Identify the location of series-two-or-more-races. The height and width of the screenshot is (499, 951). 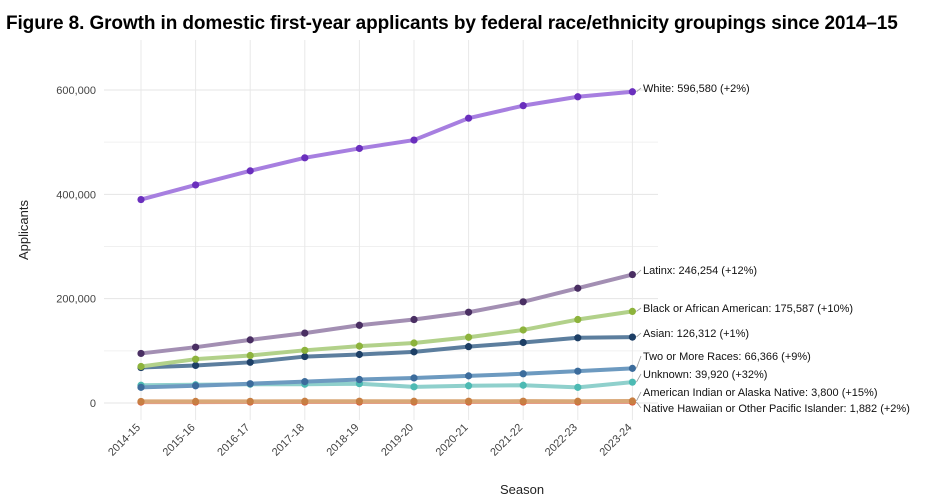
(387, 377).